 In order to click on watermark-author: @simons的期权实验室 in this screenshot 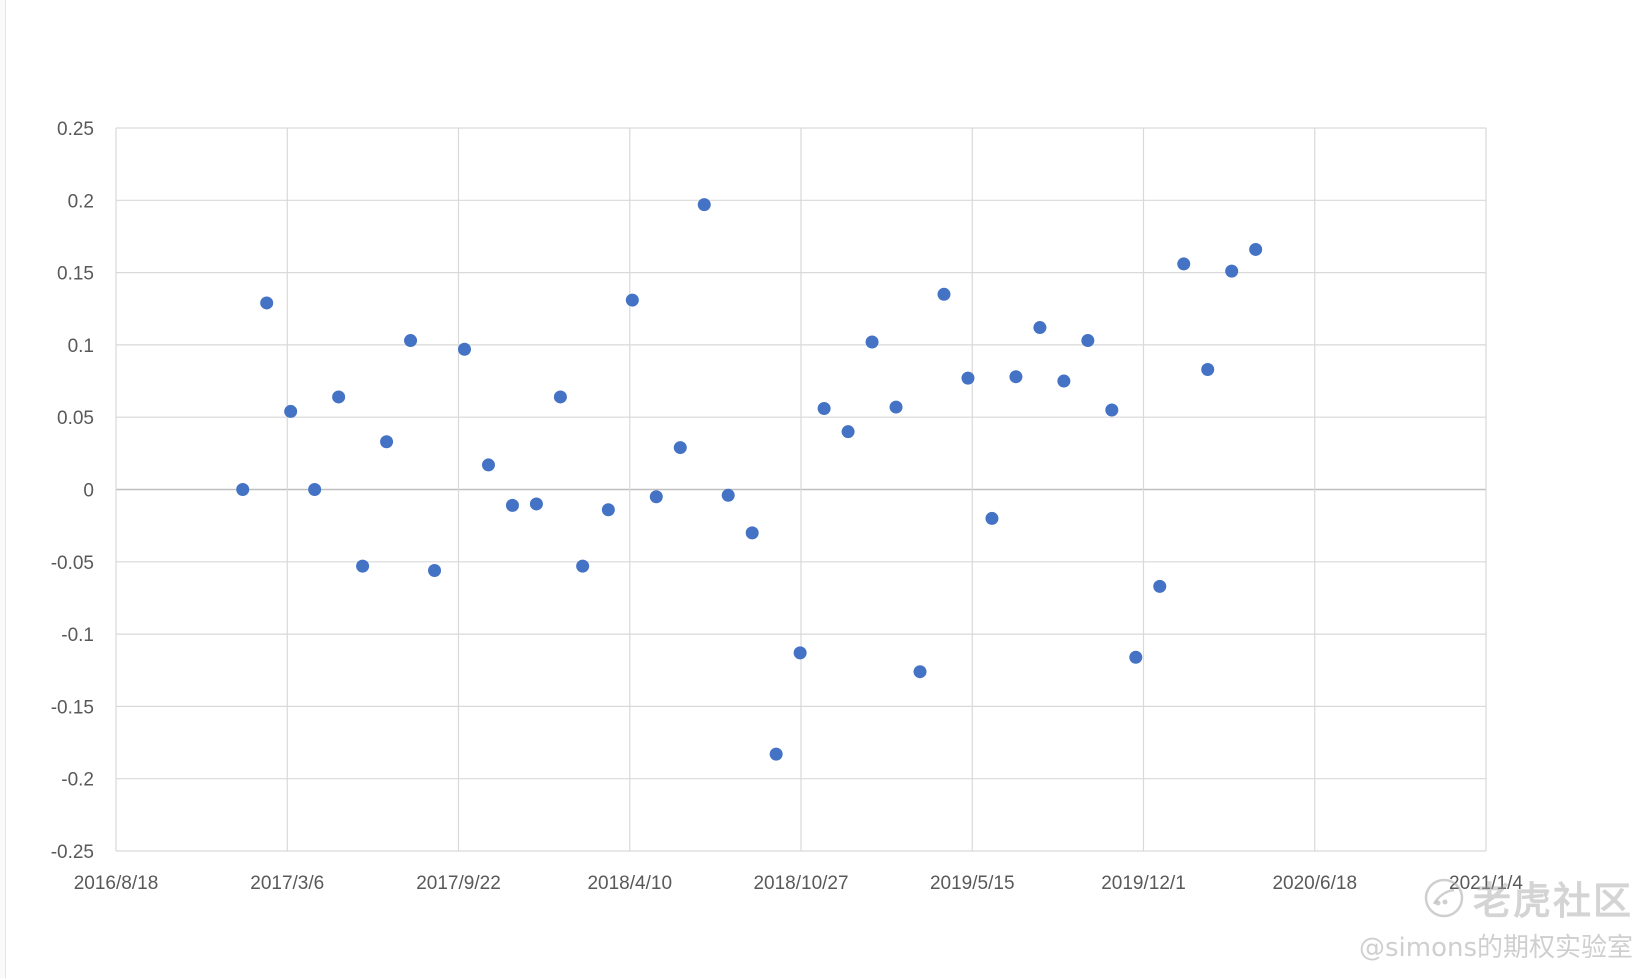, I will do `click(1495, 948)`.